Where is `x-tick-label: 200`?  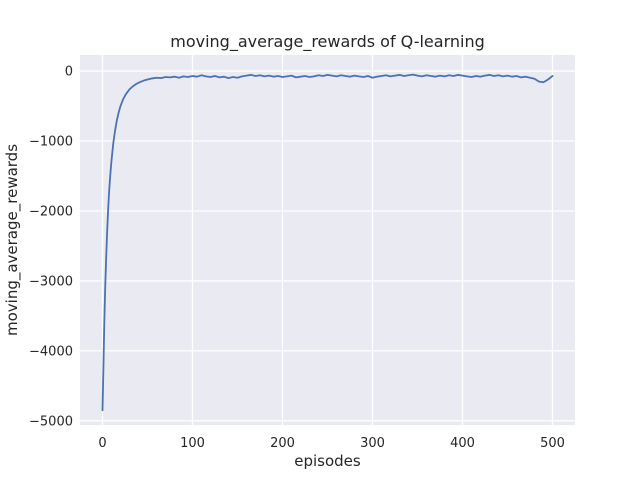
x-tick-label: 200 is located at coordinates (282, 443).